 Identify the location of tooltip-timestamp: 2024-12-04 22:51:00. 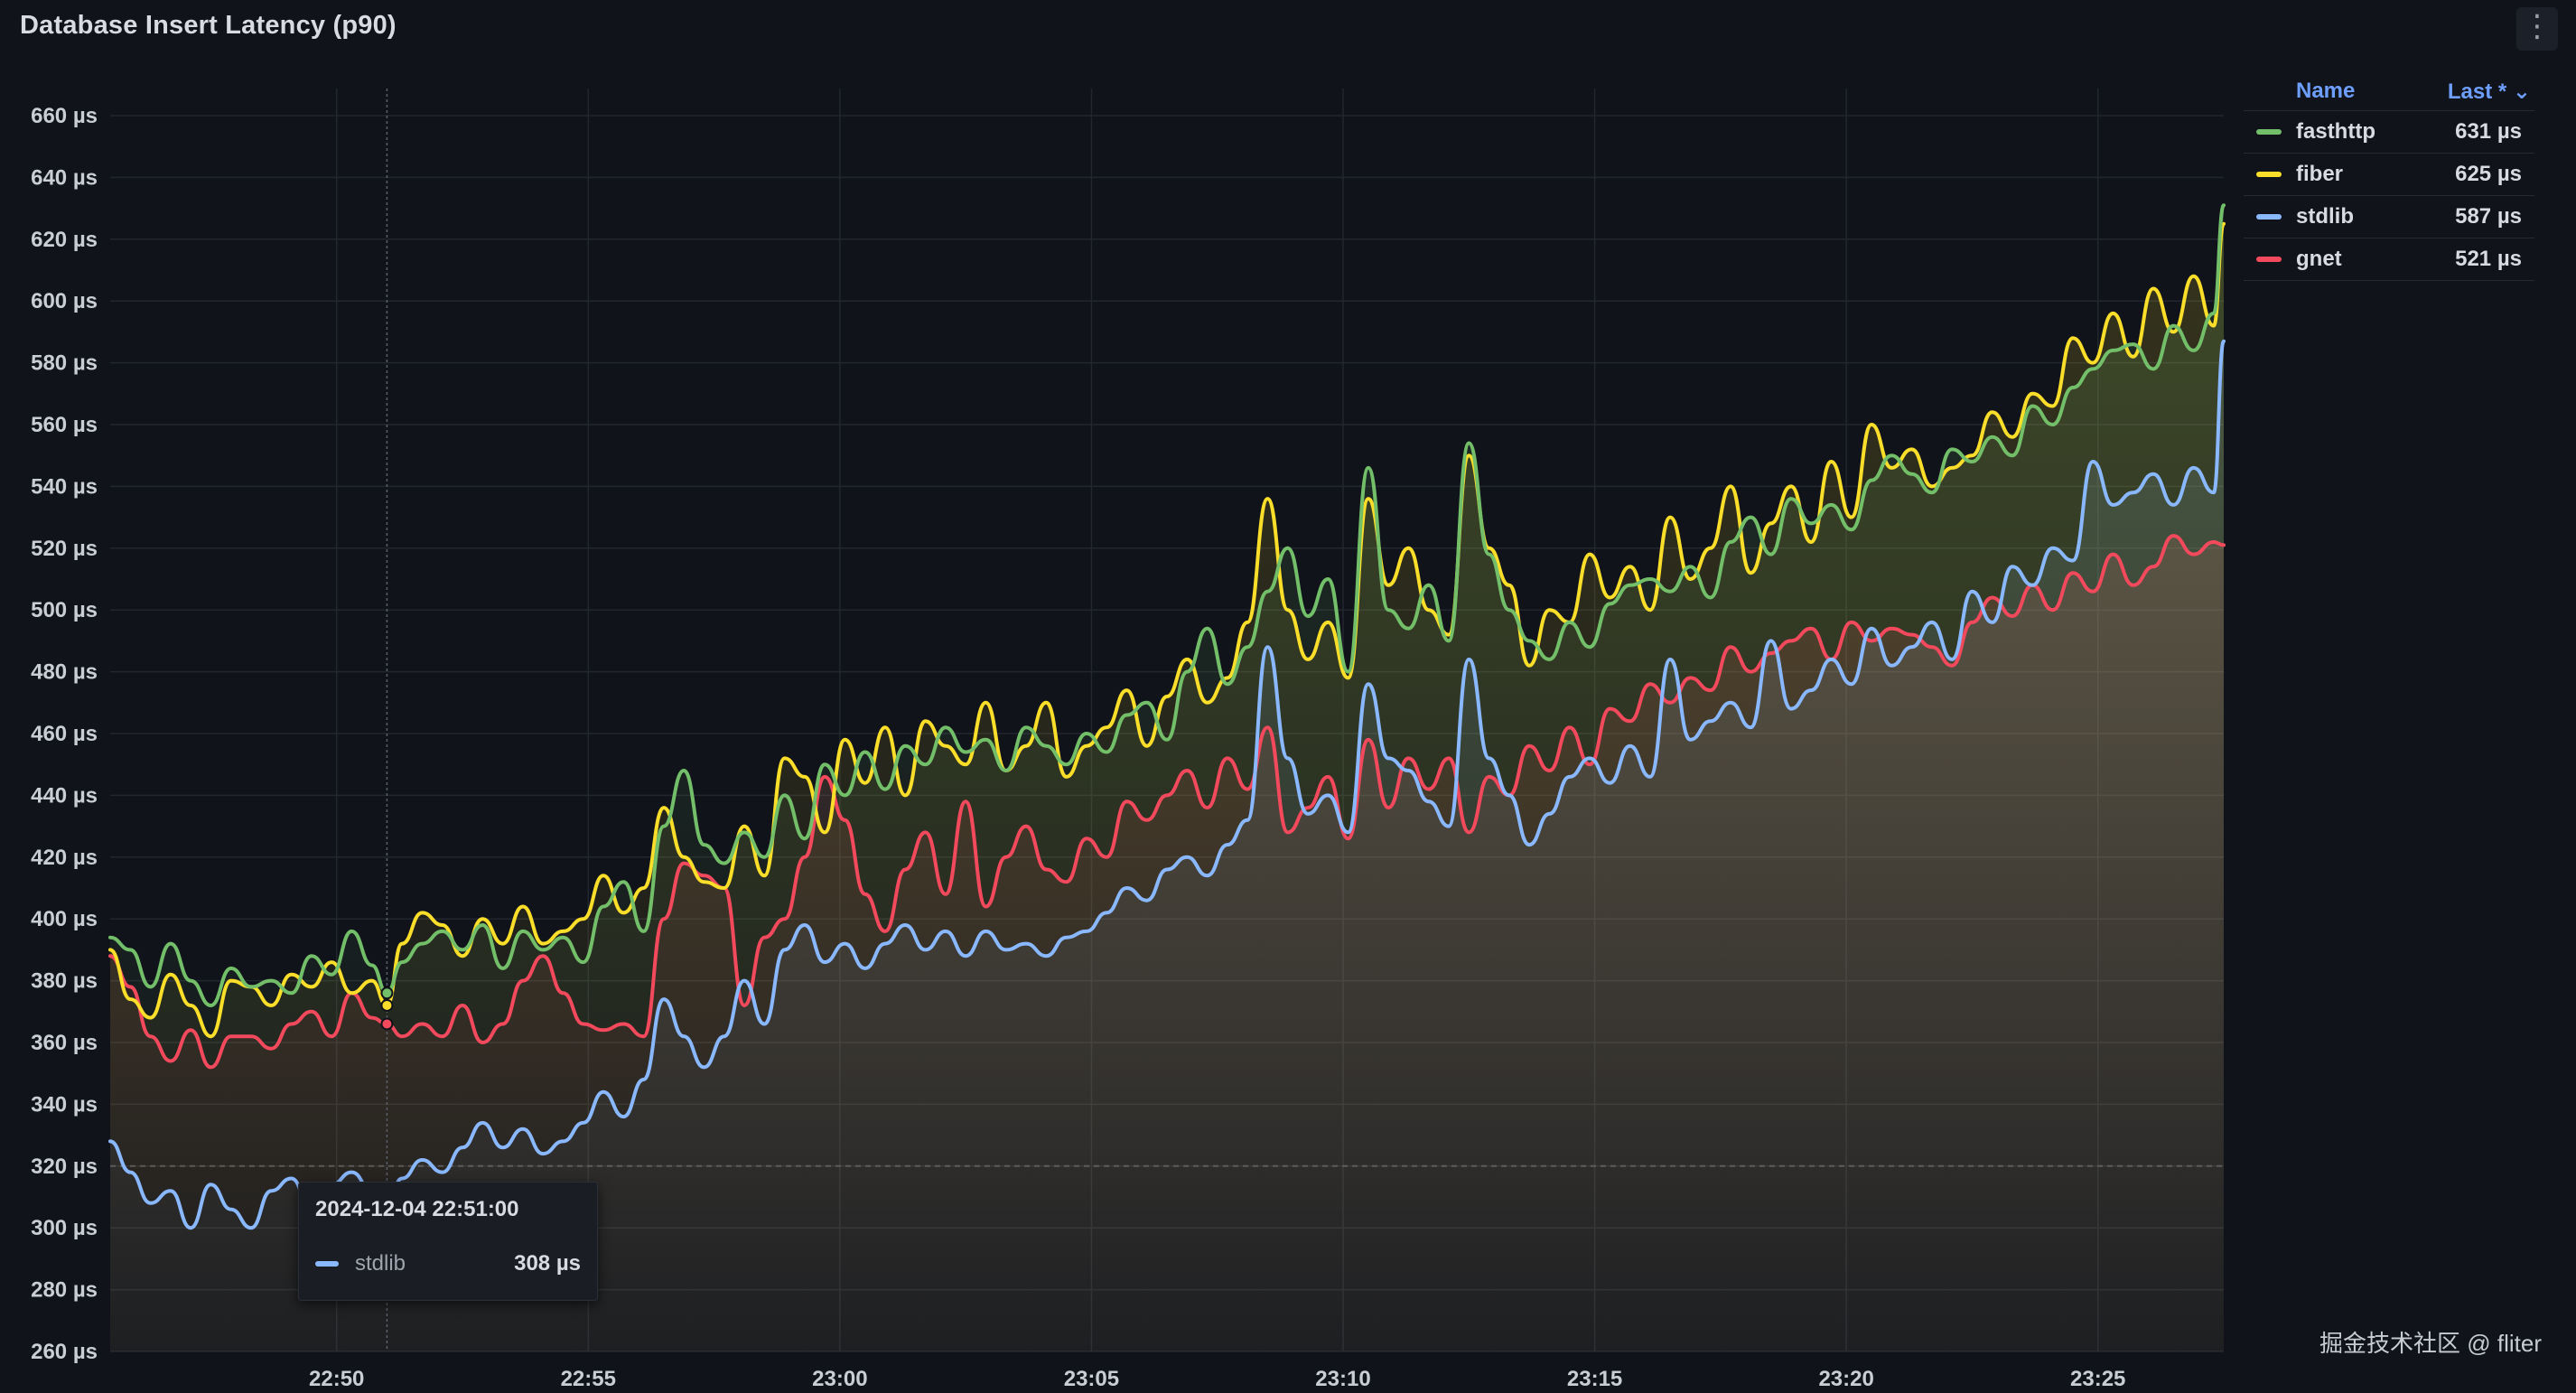
(417, 1209).